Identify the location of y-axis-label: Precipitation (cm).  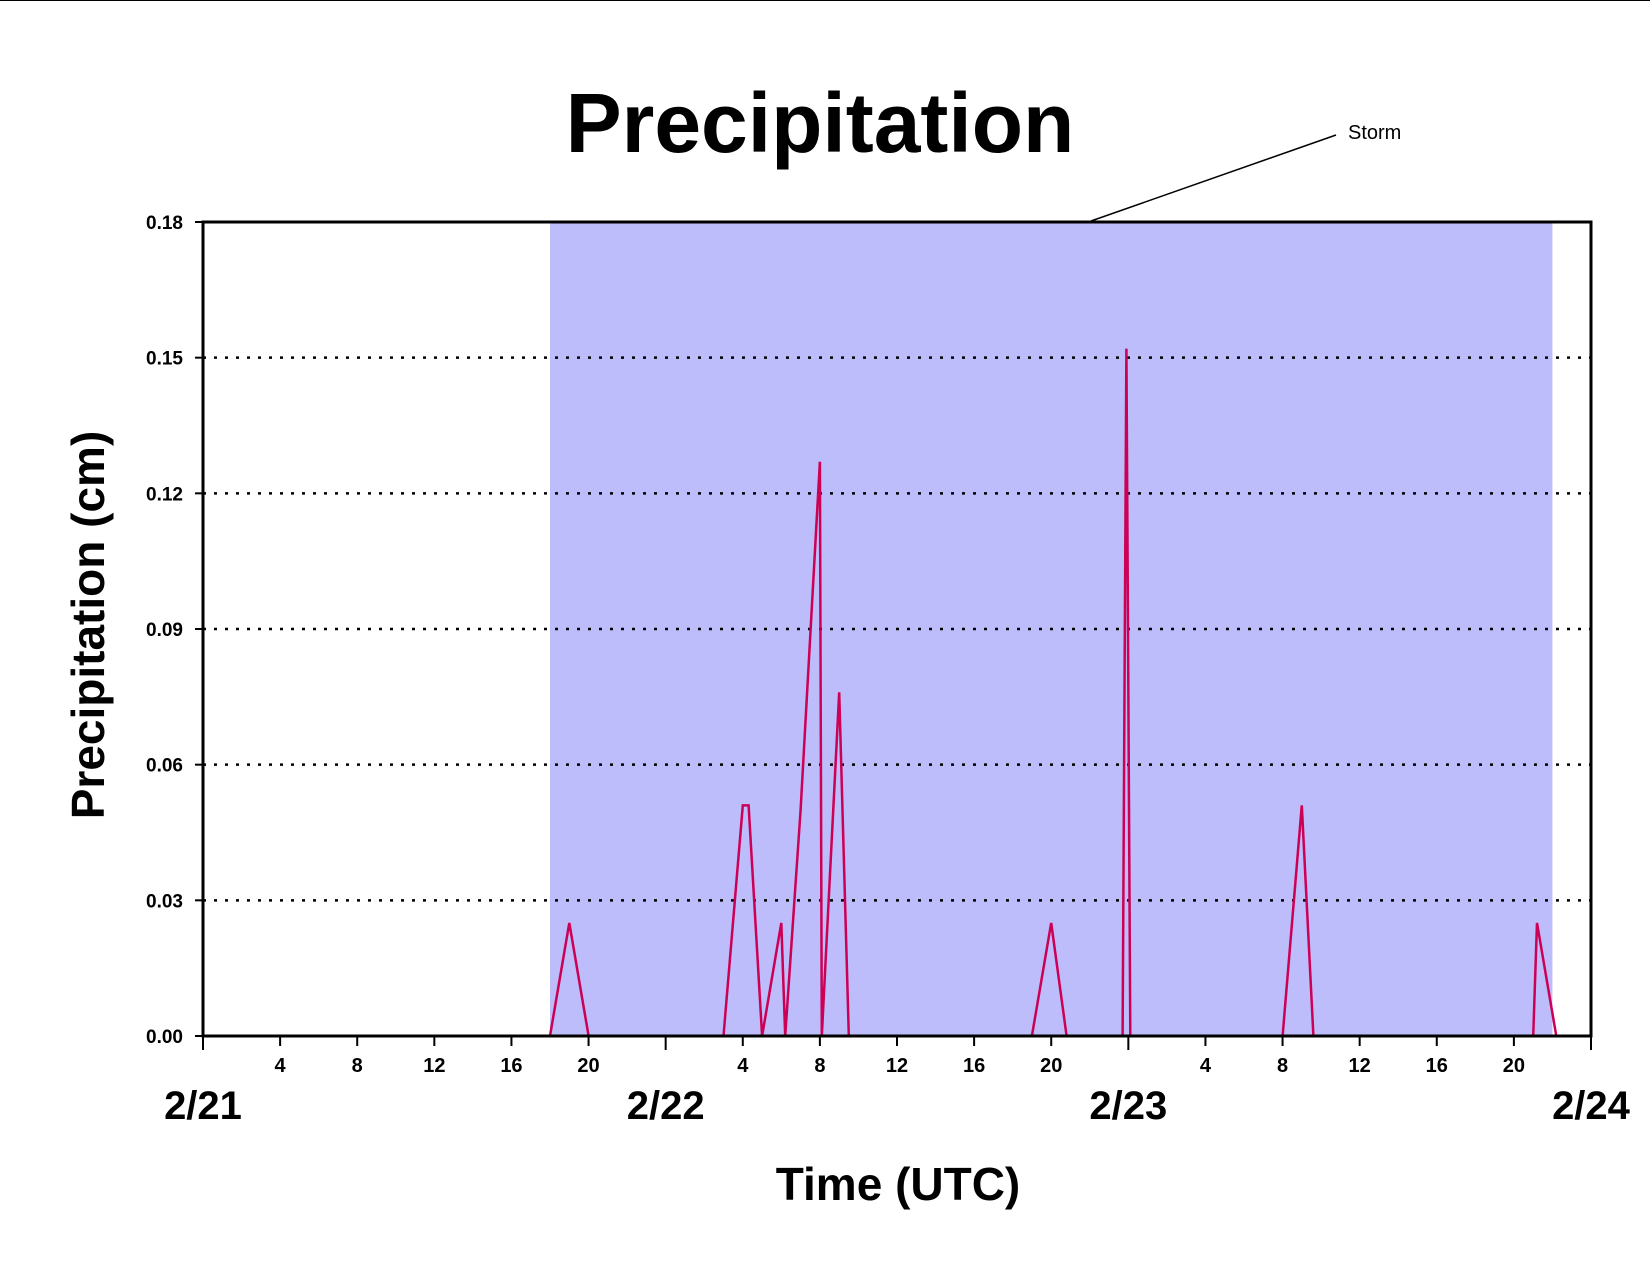
(88, 625).